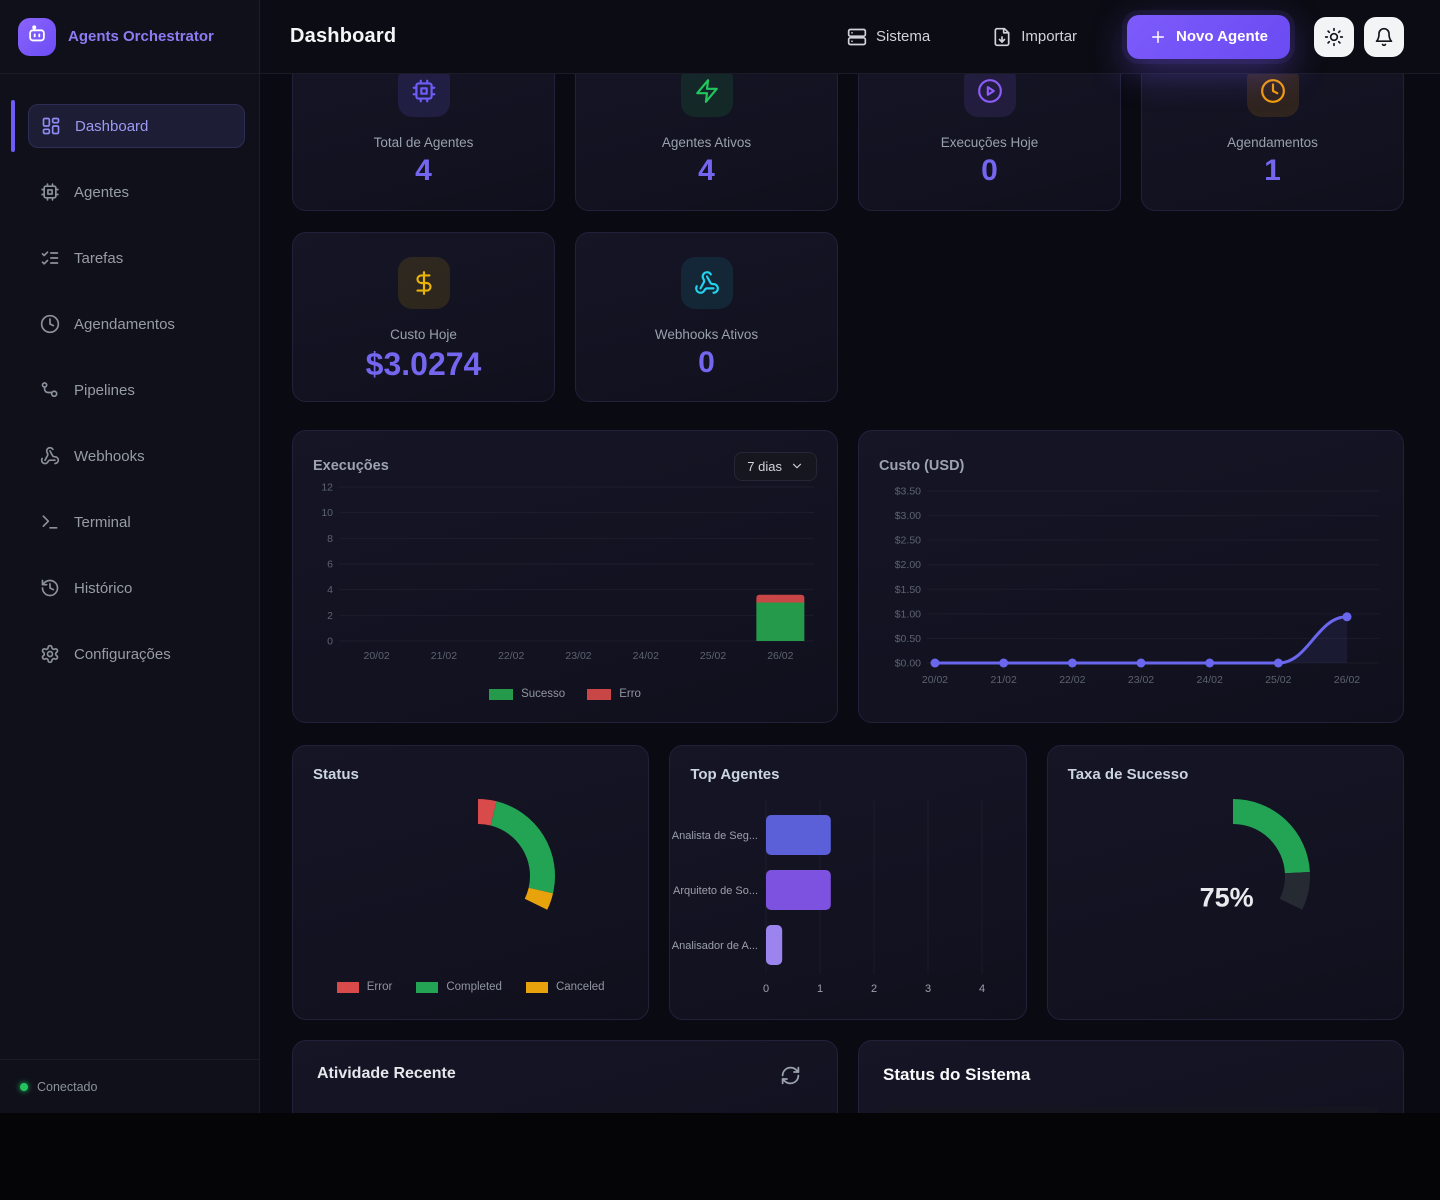 The width and height of the screenshot is (1440, 1200). What do you see at coordinates (444, 656) in the screenshot?
I see `svg-text: 21/02` at bounding box center [444, 656].